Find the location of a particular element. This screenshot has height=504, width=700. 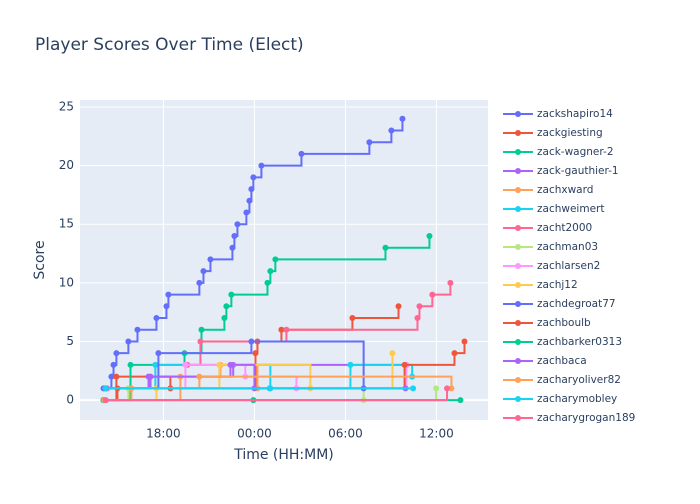

legend-label: zacharyoliver82 is located at coordinates (579, 380).